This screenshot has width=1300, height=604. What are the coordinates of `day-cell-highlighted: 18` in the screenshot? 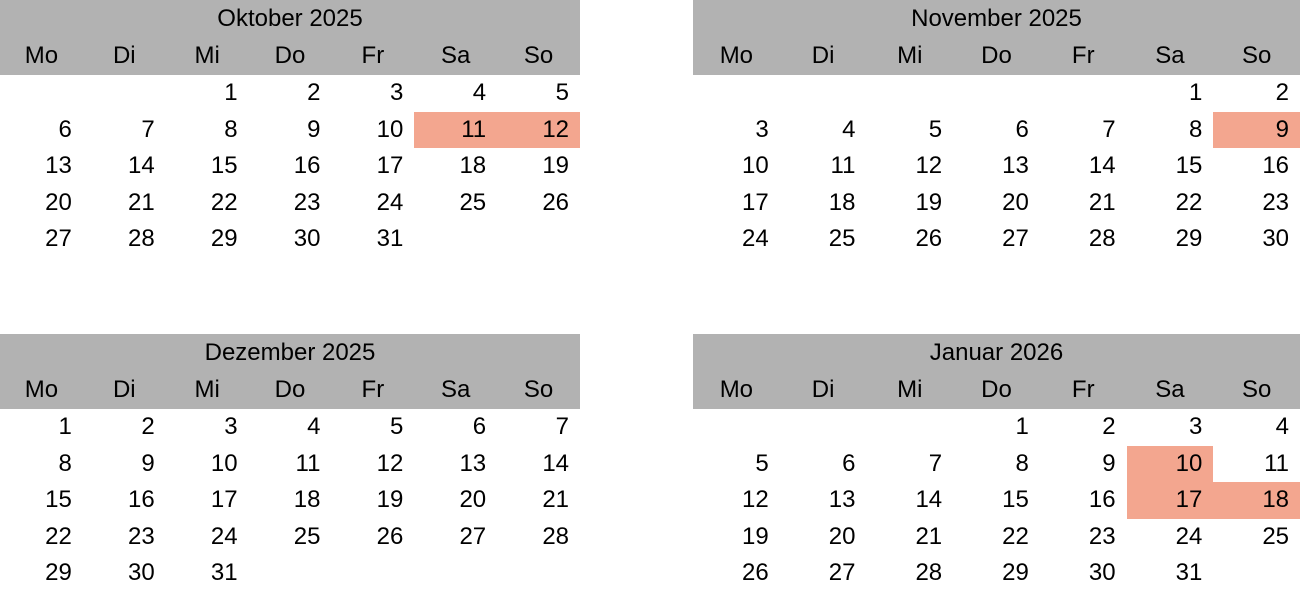 It's located at (1256, 500).